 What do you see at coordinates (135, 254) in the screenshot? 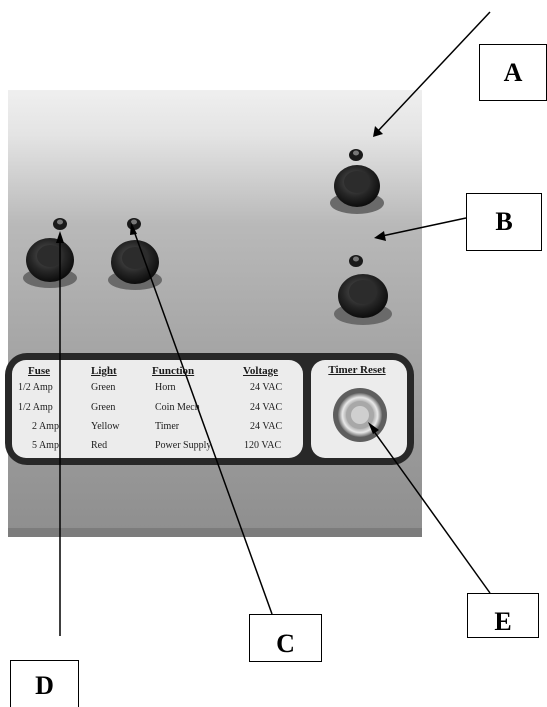
I see `fuse-holder-c` at bounding box center [135, 254].